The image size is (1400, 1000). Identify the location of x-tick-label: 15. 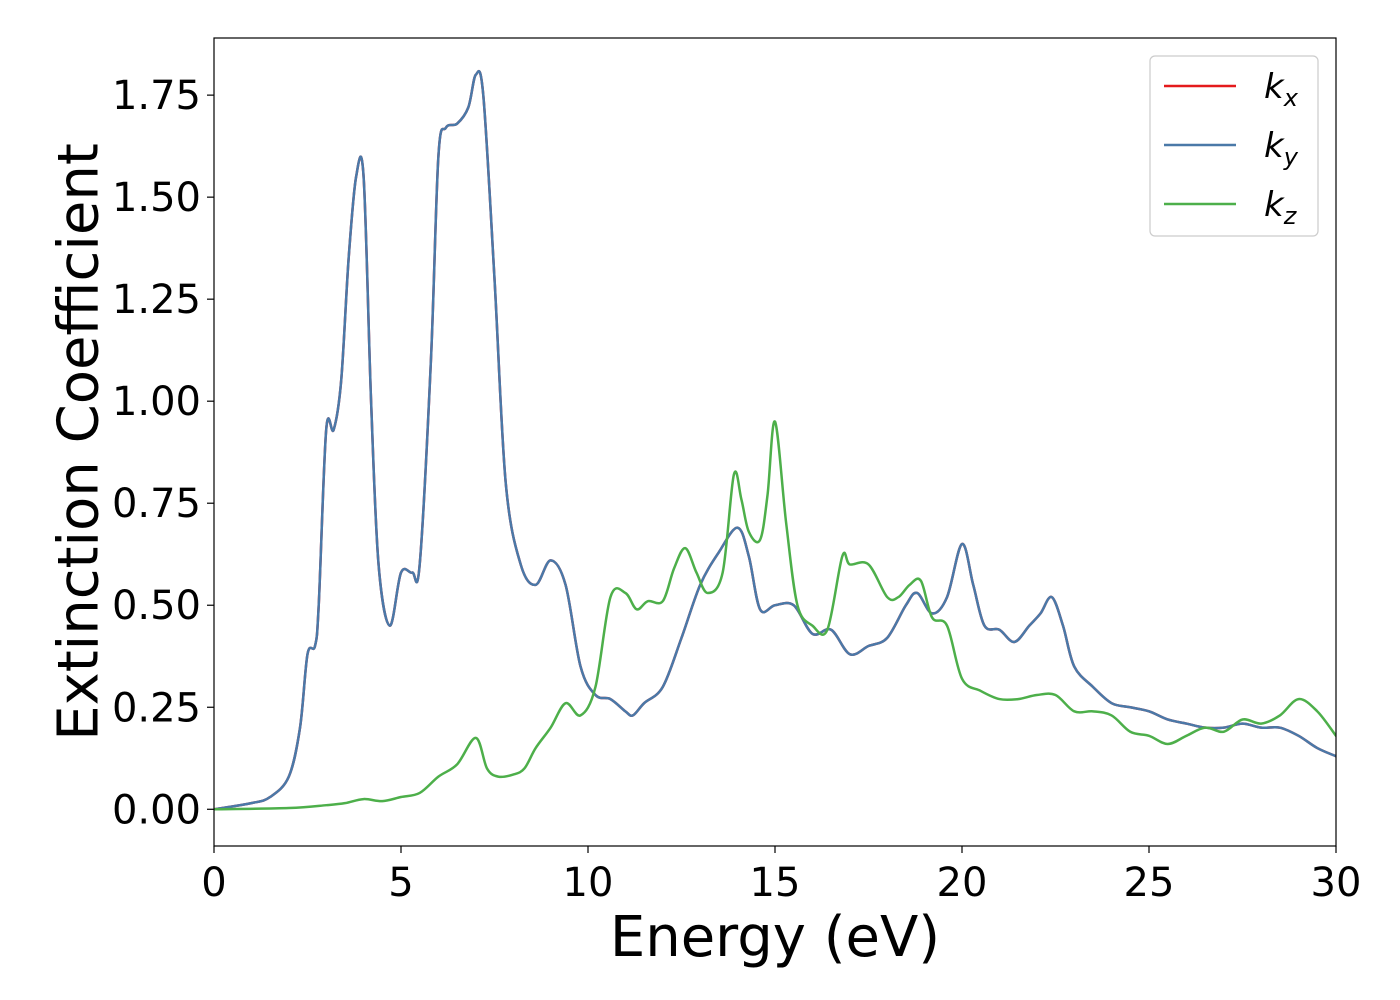
(775, 883).